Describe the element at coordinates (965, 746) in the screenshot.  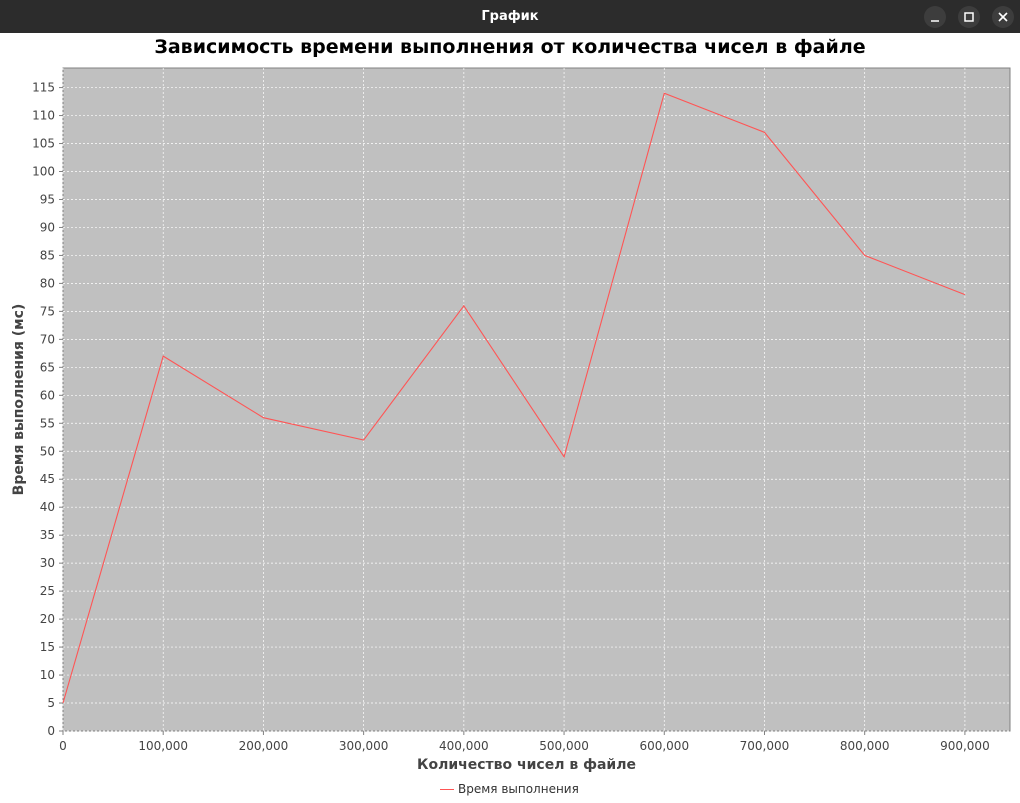
I see `x-tick-label: 900,000` at that location.